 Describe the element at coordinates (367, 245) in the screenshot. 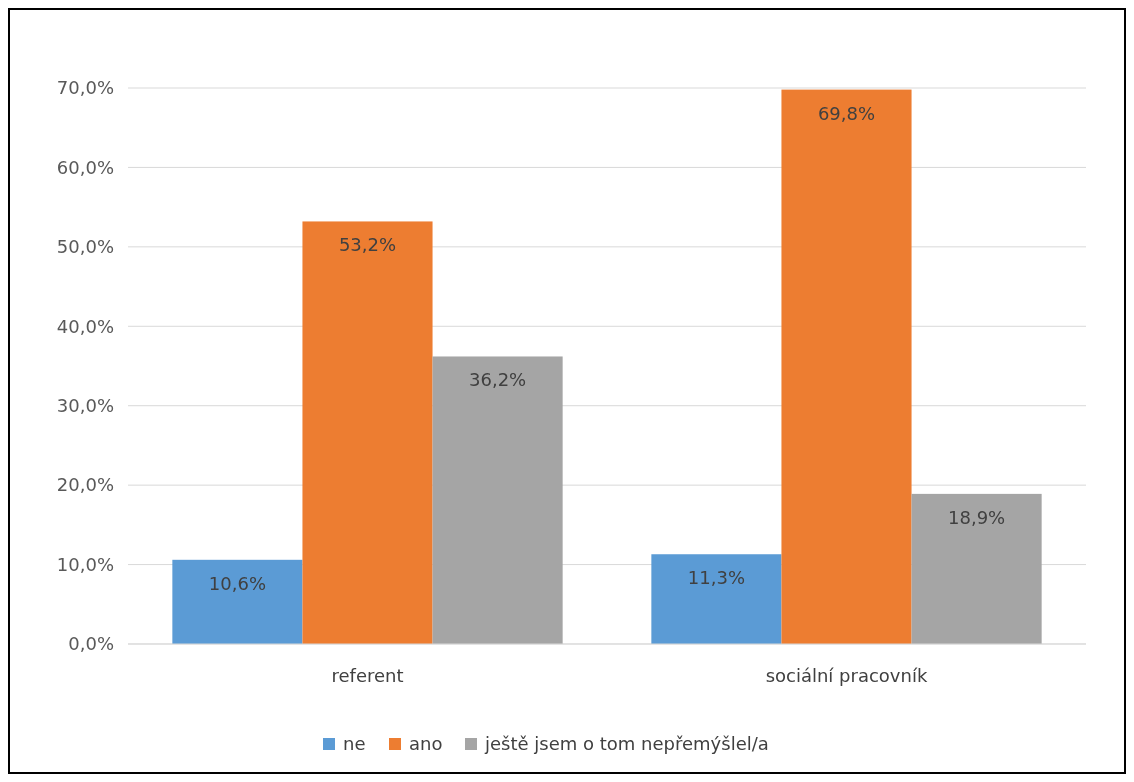

I see `data-label: 53,2%` at that location.